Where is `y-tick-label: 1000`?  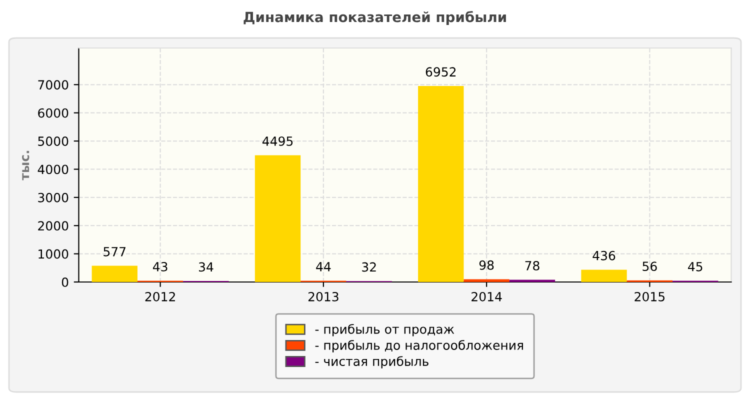 y-tick-label: 1000 is located at coordinates (53, 254).